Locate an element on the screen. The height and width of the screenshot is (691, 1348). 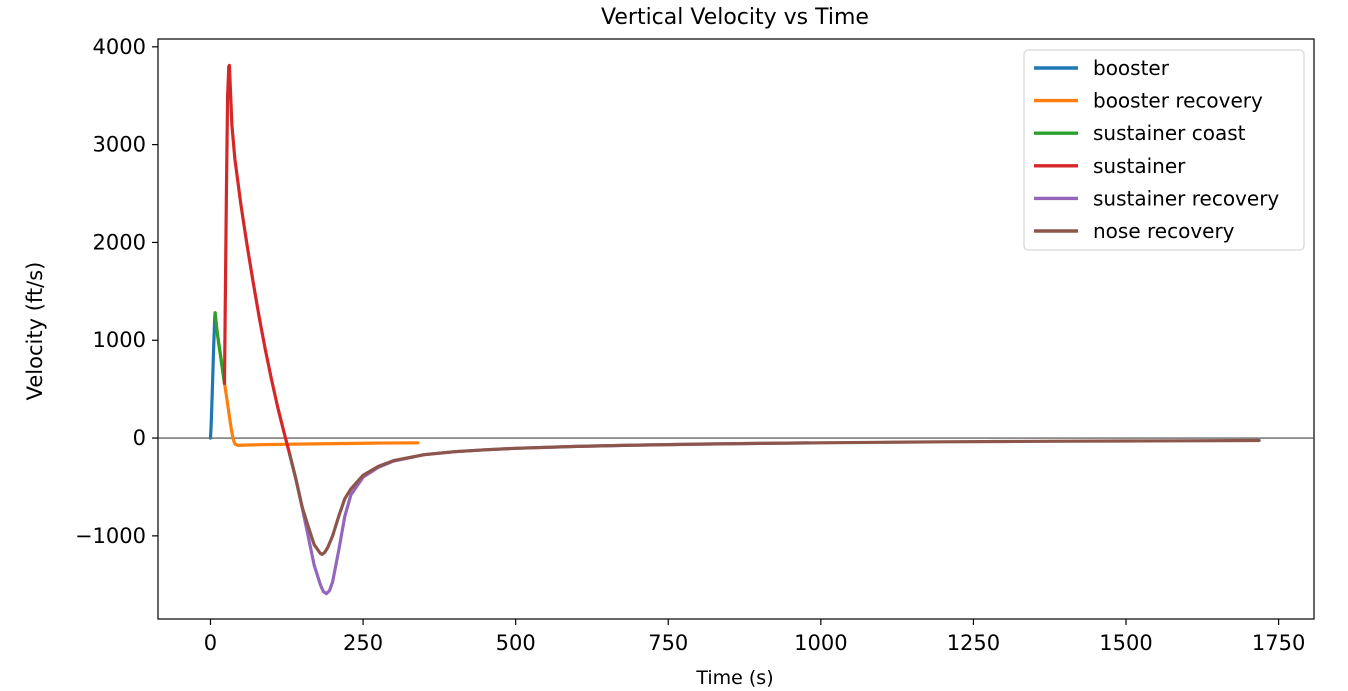
y-tick-label: −1000 is located at coordinates (110, 536).